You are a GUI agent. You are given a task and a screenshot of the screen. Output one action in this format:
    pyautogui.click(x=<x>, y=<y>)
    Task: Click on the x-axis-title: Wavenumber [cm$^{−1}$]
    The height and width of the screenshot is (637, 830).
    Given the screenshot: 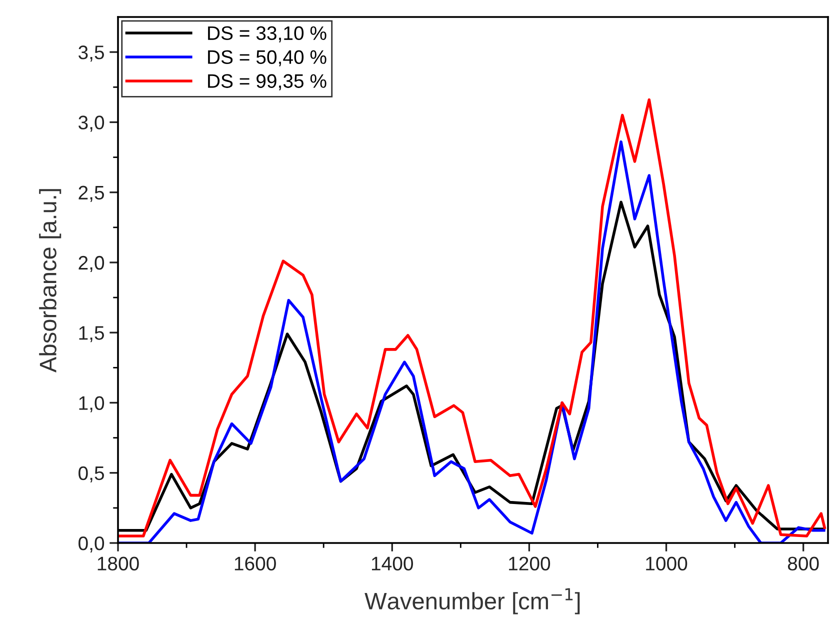 What is the action you would take?
    pyautogui.click(x=472, y=601)
    